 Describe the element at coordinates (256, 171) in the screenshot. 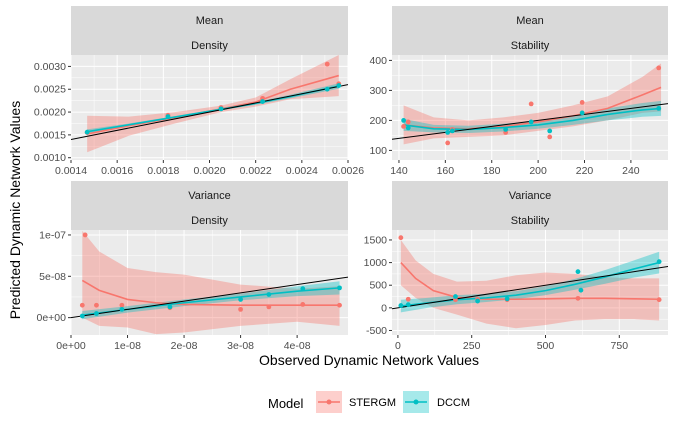

I see `x-tick-label: 0.0022` at that location.